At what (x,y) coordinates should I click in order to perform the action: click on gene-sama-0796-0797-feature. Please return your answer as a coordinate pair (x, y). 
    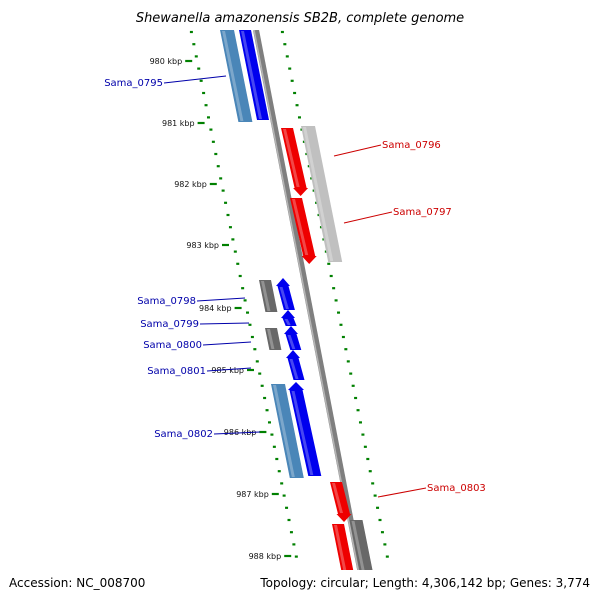
    Looking at the image, I should click on (322, 194).